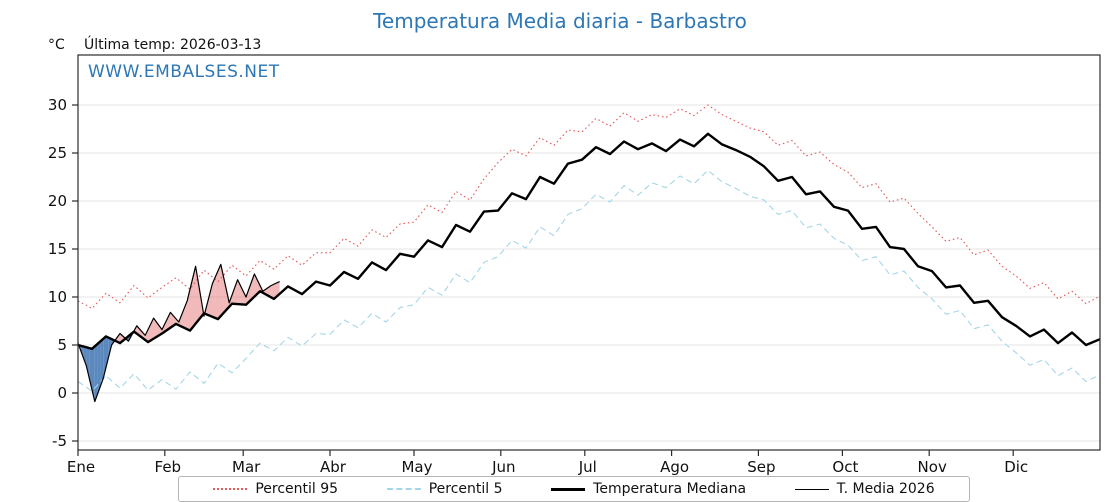  What do you see at coordinates (57, 105) in the screenshot?
I see `y-tick-label: 30` at bounding box center [57, 105].